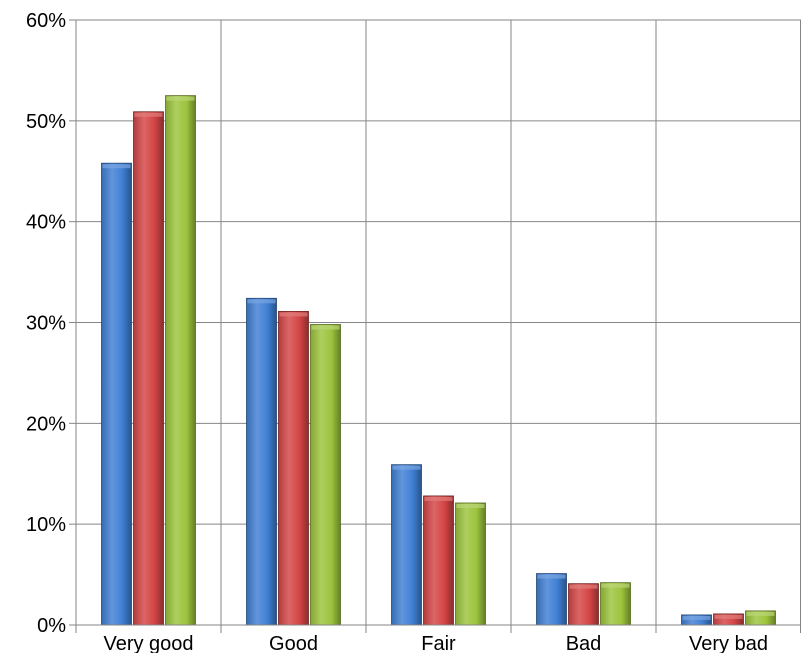  What do you see at coordinates (46, 525) in the screenshot?
I see `y-tick-label: 10%` at bounding box center [46, 525].